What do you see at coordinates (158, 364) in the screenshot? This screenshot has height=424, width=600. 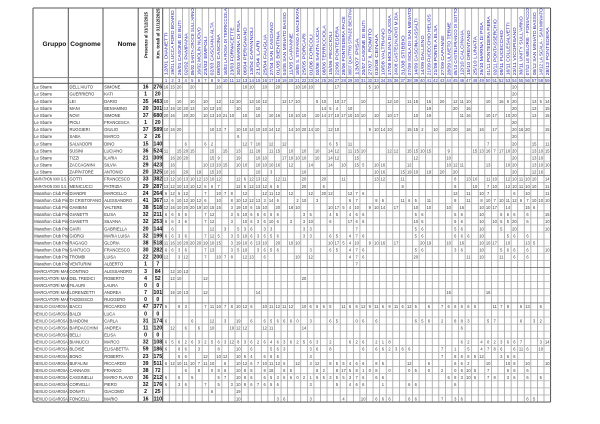 I see `svg-text: 511` at bounding box center [158, 364].